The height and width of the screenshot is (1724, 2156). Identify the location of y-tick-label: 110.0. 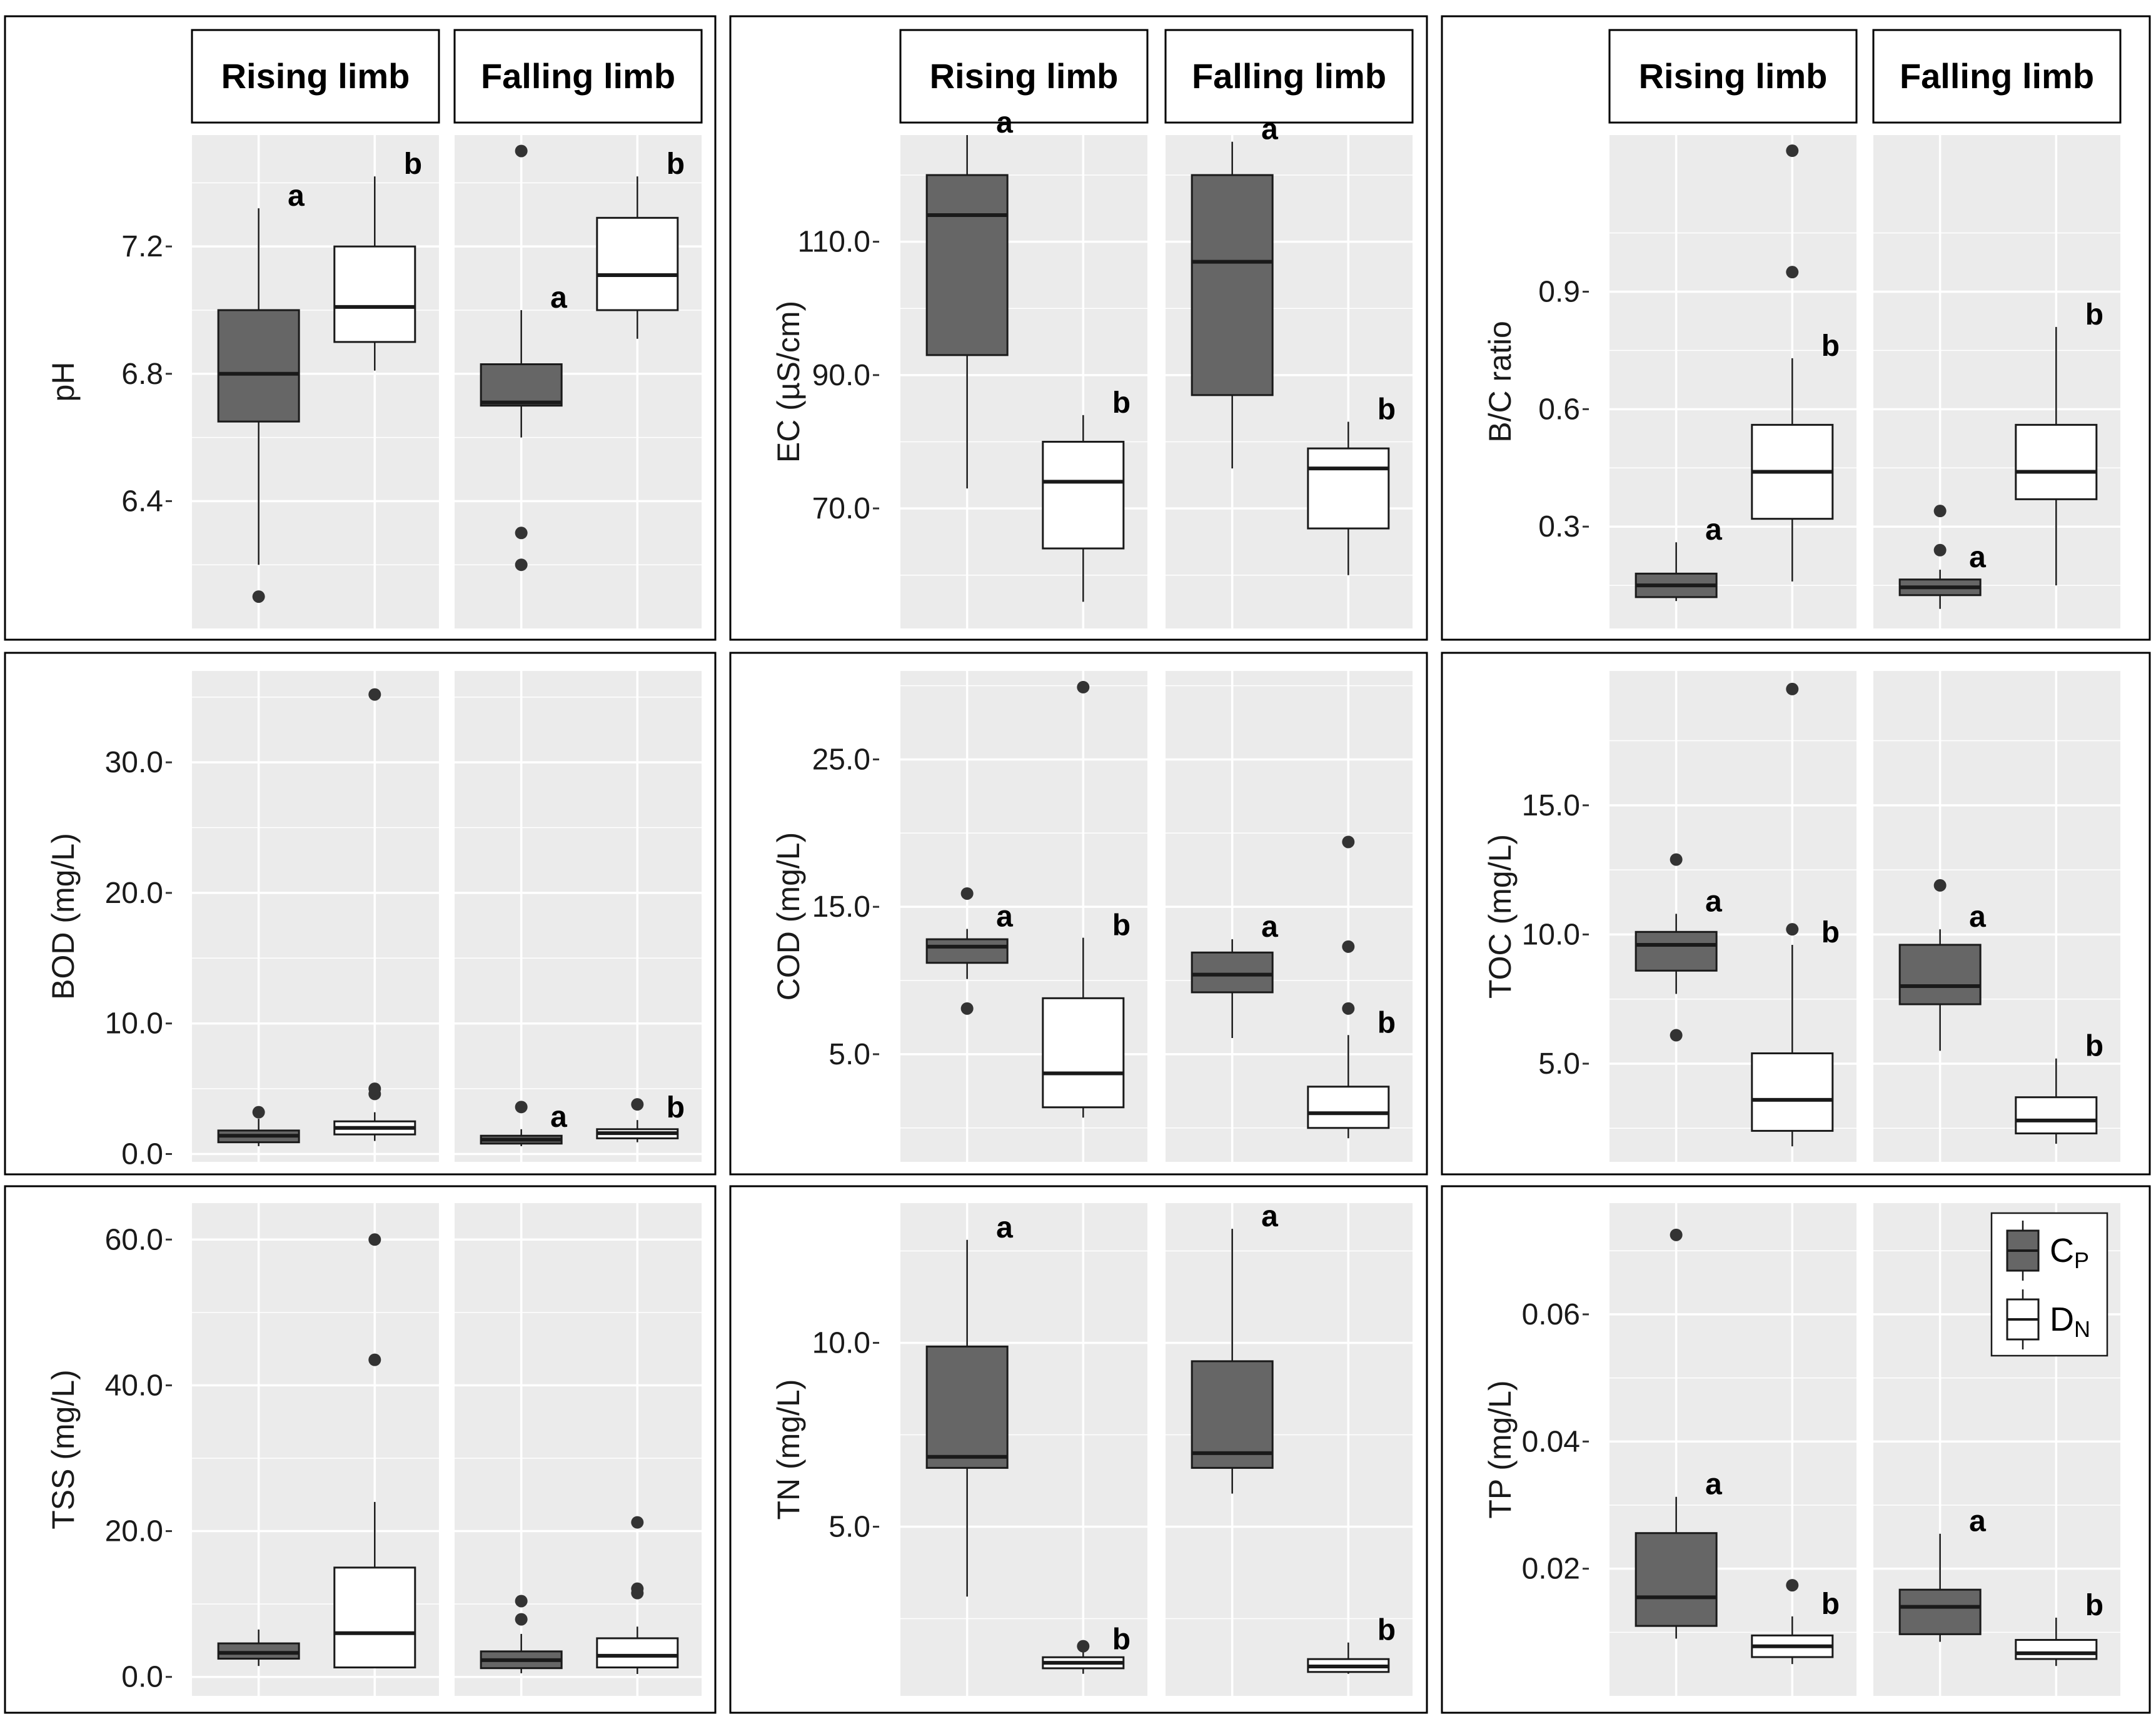
(833, 243).